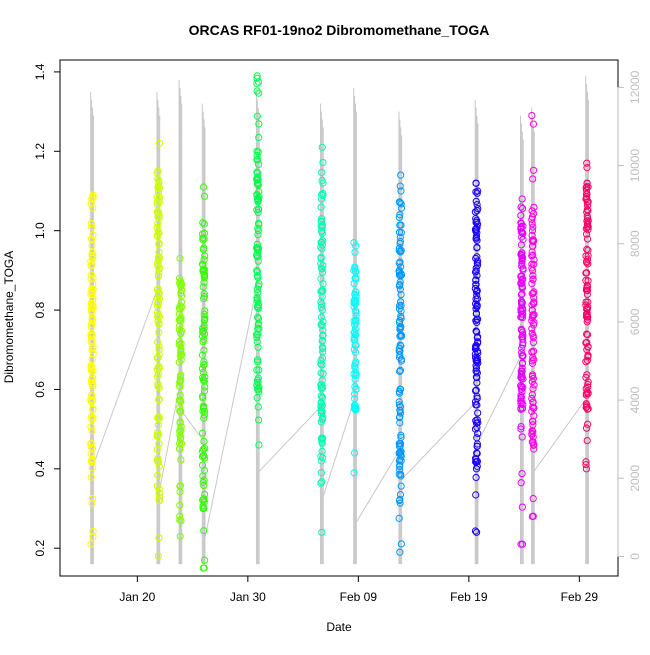 Image resolution: width=650 pixels, height=655 pixels. What do you see at coordinates (635, 243) in the screenshot?
I see `y2-tick-label: 8000` at bounding box center [635, 243].